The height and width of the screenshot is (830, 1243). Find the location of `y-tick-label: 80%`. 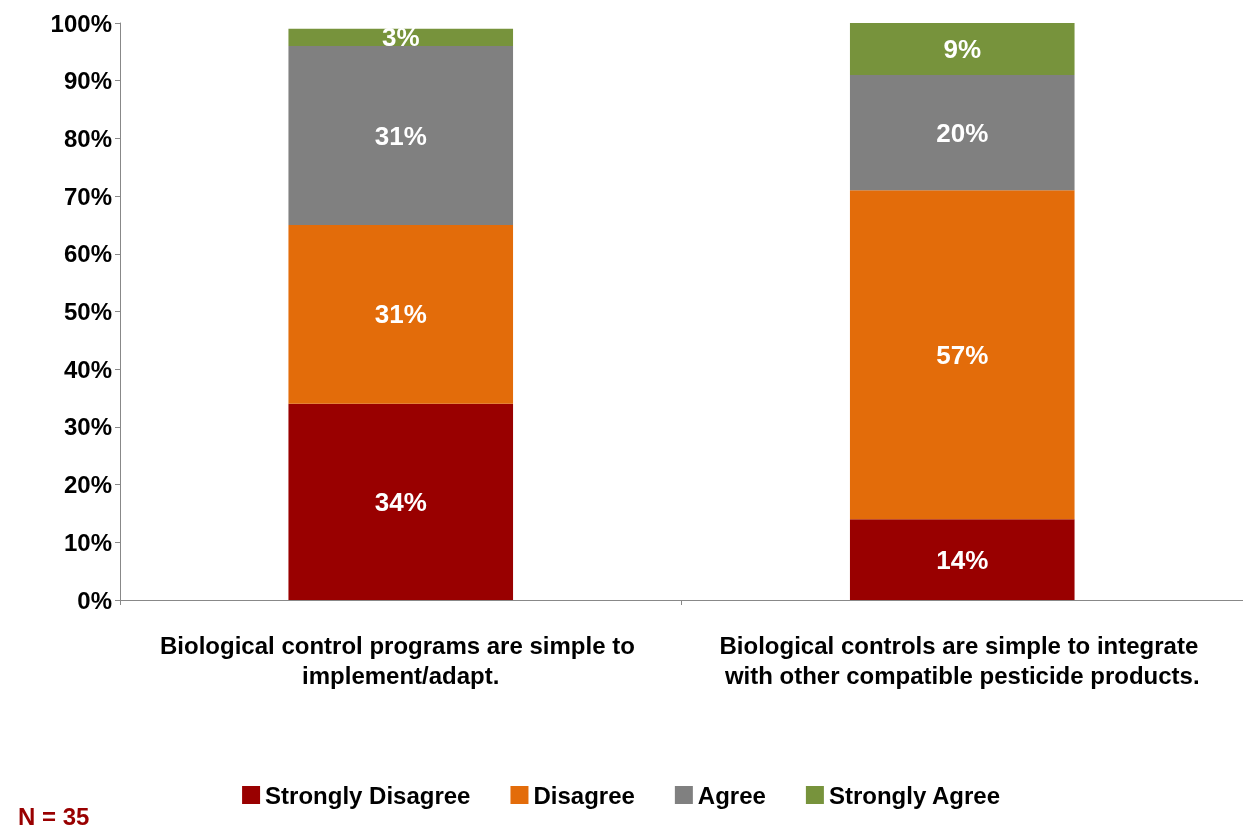

y-tick-label: 80% is located at coordinates (87, 138).